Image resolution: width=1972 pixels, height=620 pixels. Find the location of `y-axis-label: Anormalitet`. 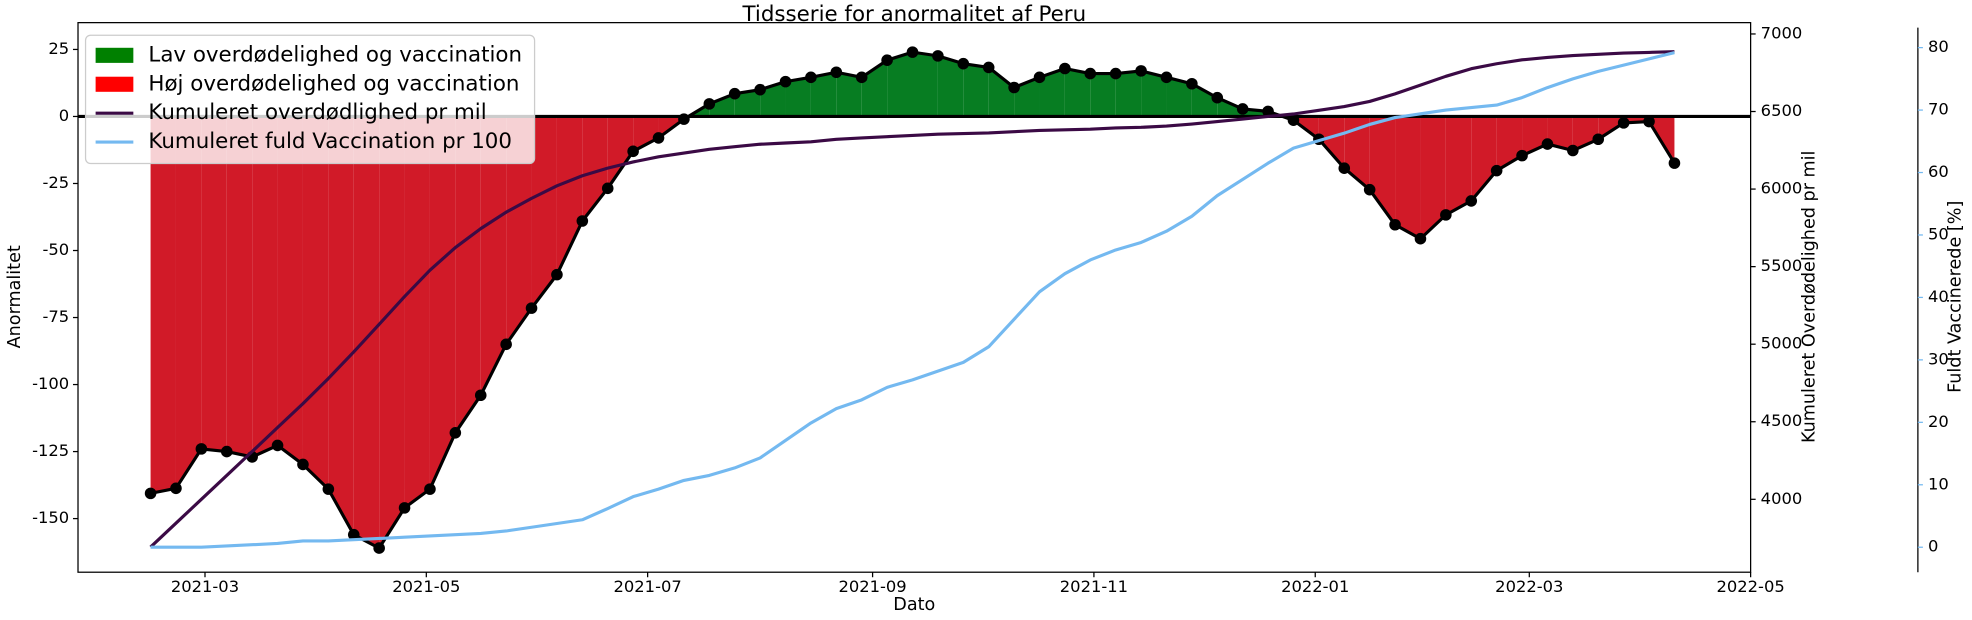

y-axis-label: Anormalitet is located at coordinates (15, 296).